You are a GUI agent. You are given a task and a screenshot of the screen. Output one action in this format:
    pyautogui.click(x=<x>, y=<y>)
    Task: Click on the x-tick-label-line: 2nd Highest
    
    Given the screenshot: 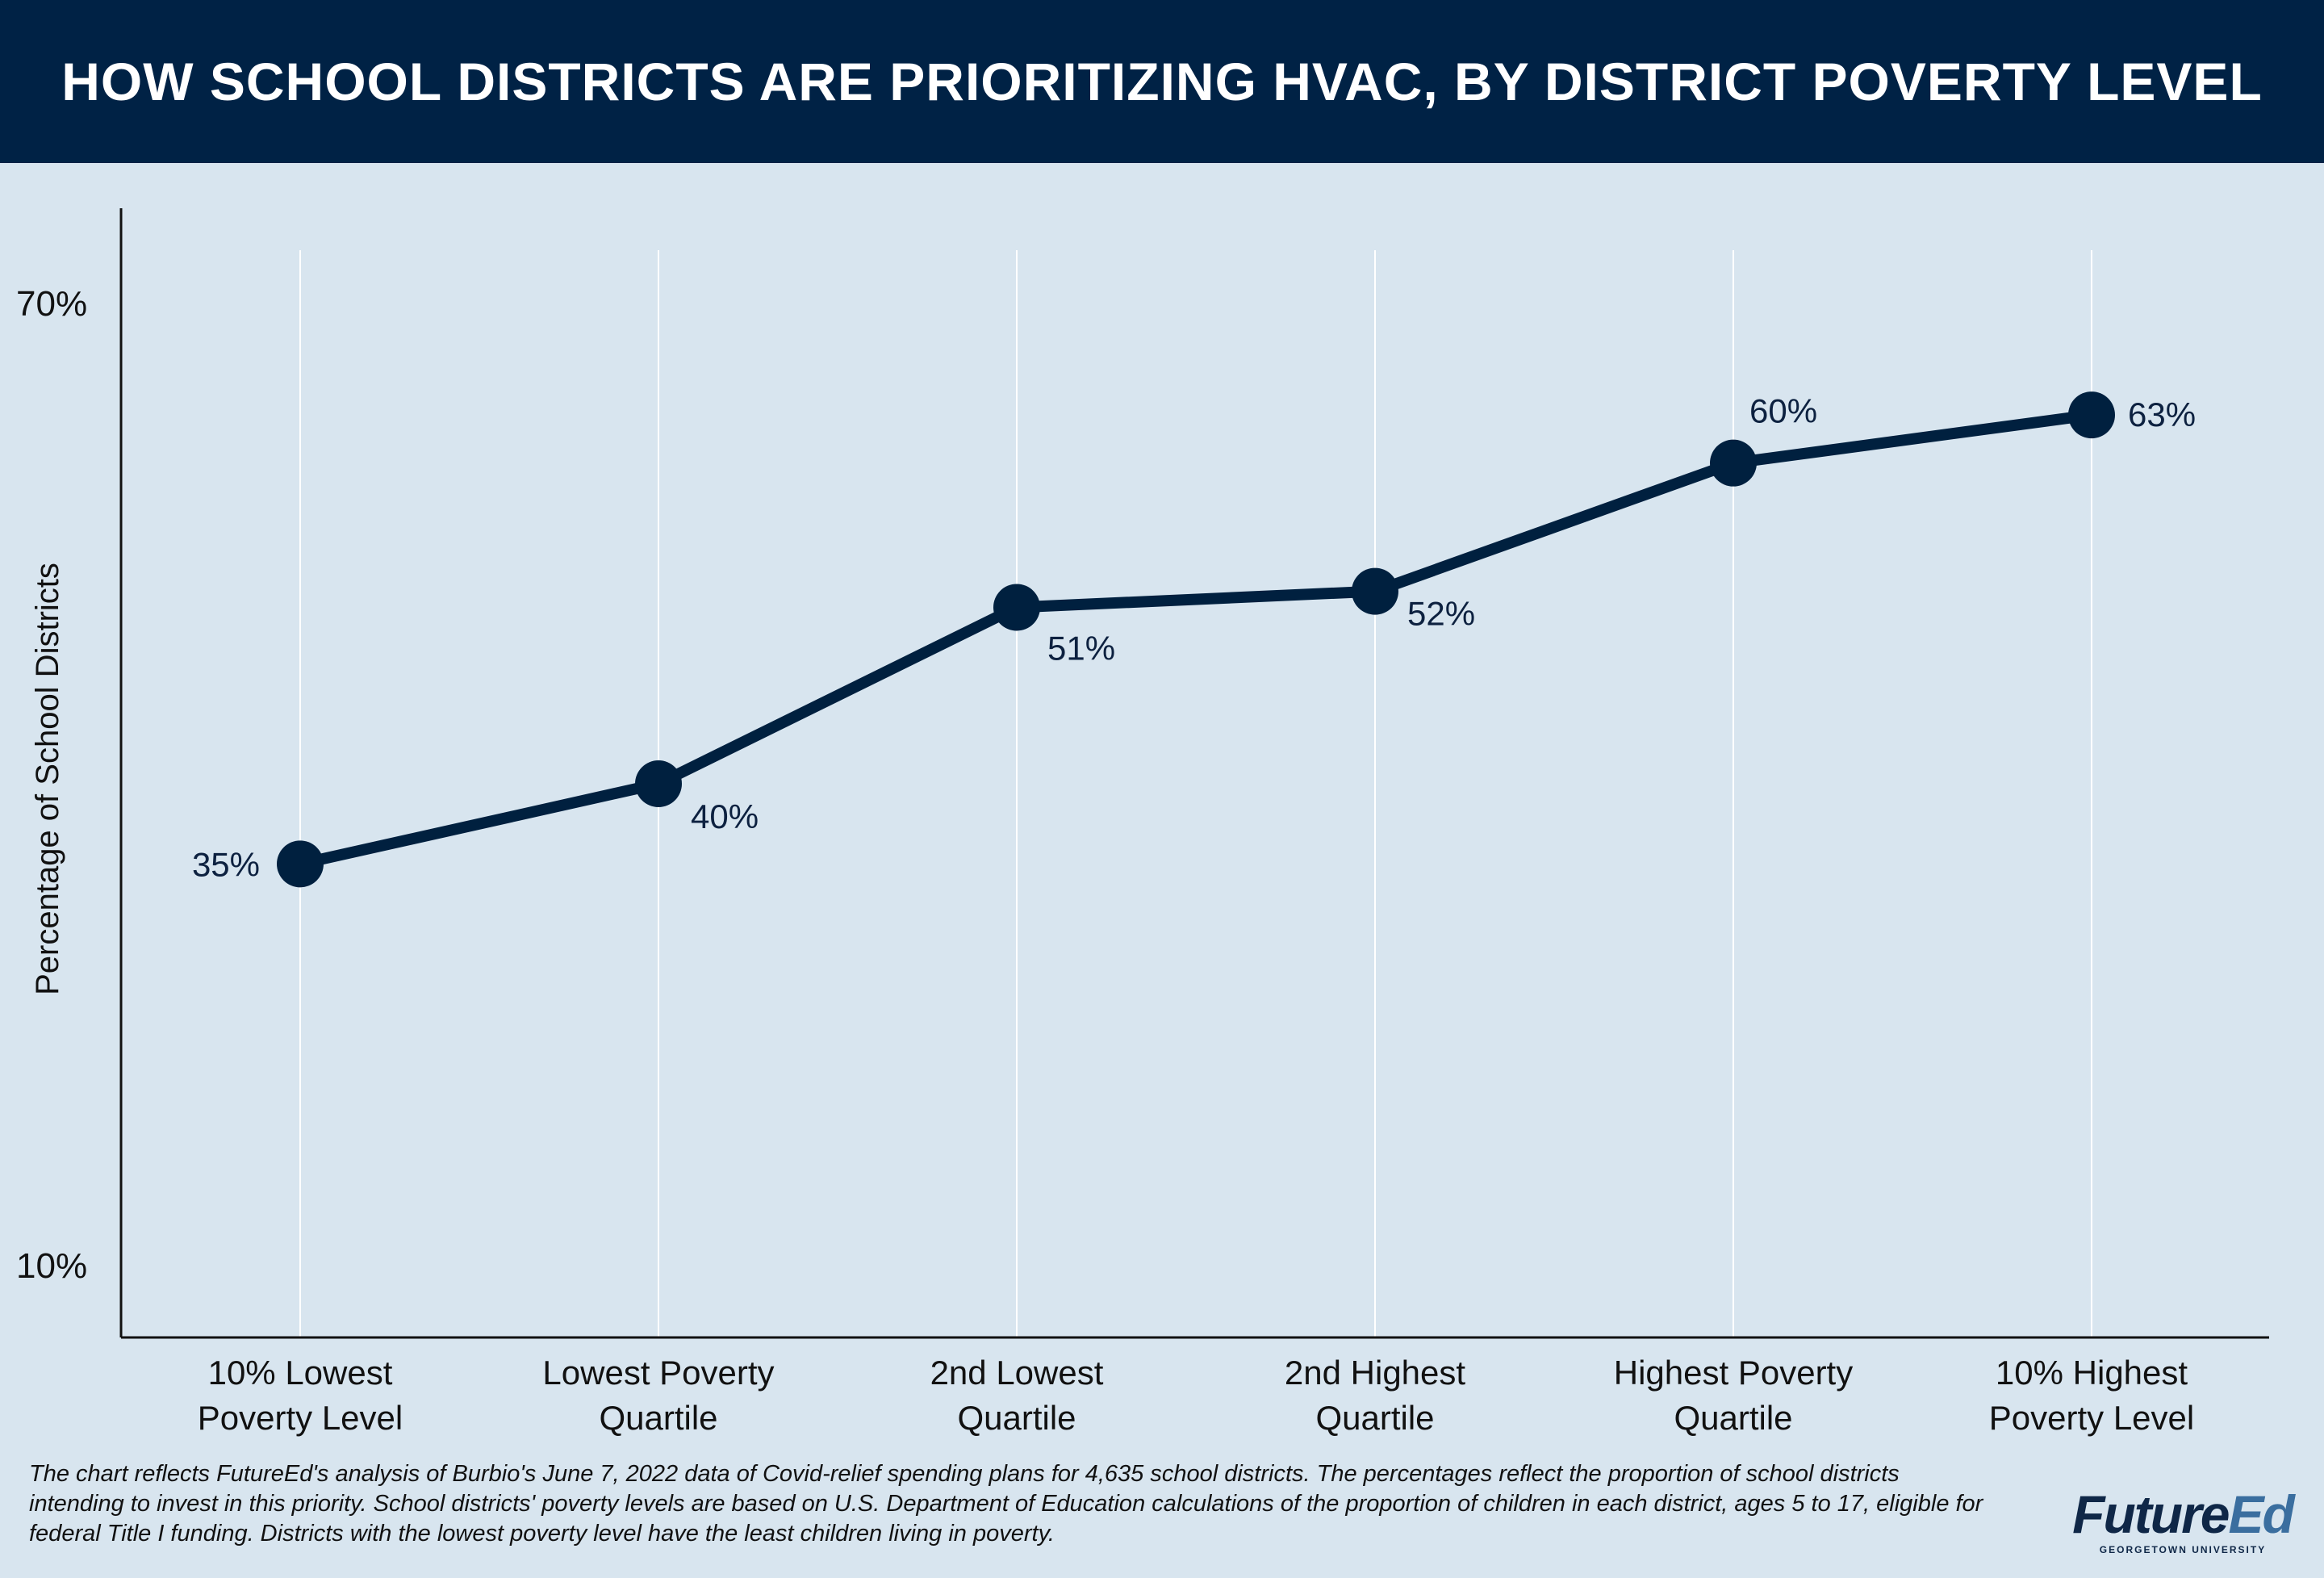 What is the action you would take?
    pyautogui.click(x=1375, y=1373)
    